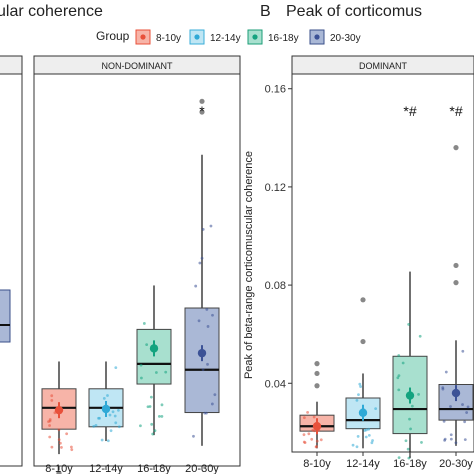 Image resolution: width=474 pixels, height=474 pixels. Describe the element at coordinates (143, 37) in the screenshot. I see `legend-dot-8-10y` at that location.